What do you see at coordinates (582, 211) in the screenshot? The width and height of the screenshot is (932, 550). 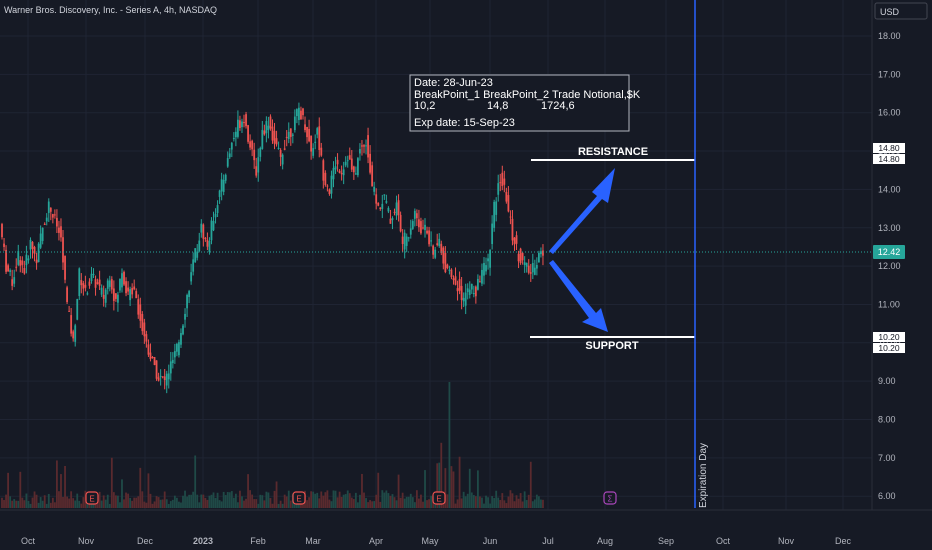 I see `up-arrow` at bounding box center [582, 211].